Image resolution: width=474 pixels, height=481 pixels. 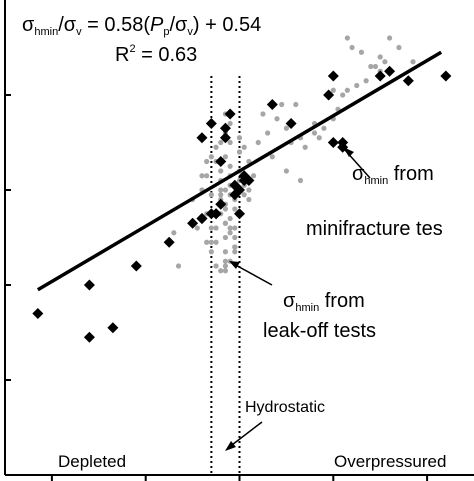 What do you see at coordinates (28, 25) in the screenshot?
I see `eq-sigma: σ` at bounding box center [28, 25].